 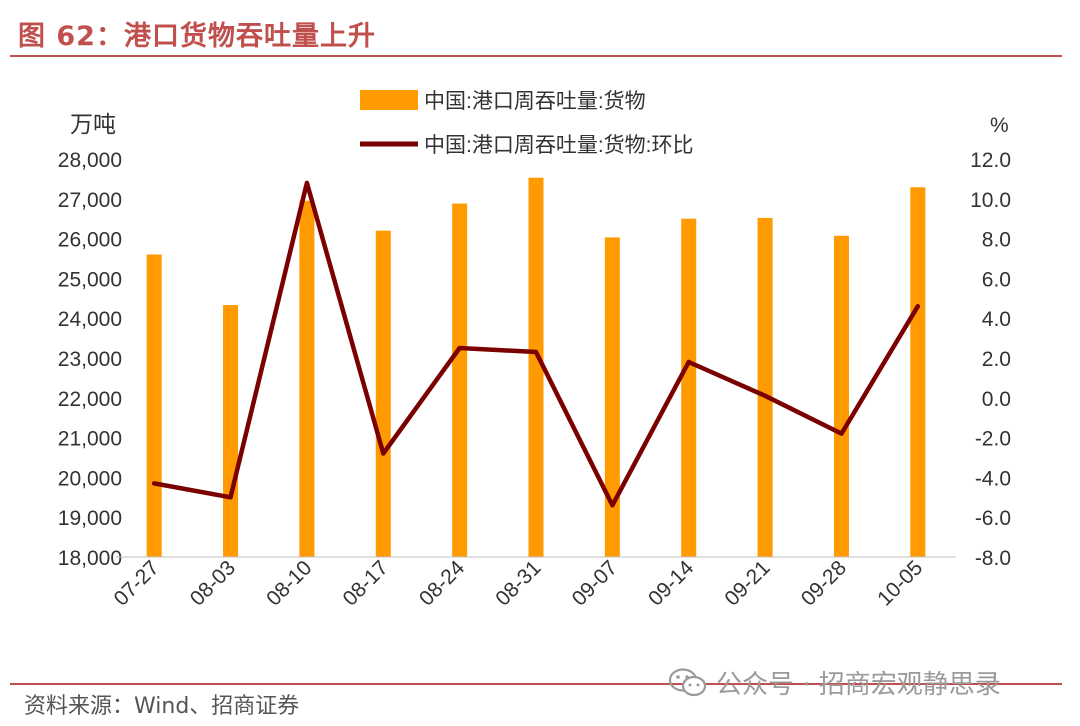 What do you see at coordinates (996, 399) in the screenshot?
I see `y-tick-right: 0.0` at bounding box center [996, 399].